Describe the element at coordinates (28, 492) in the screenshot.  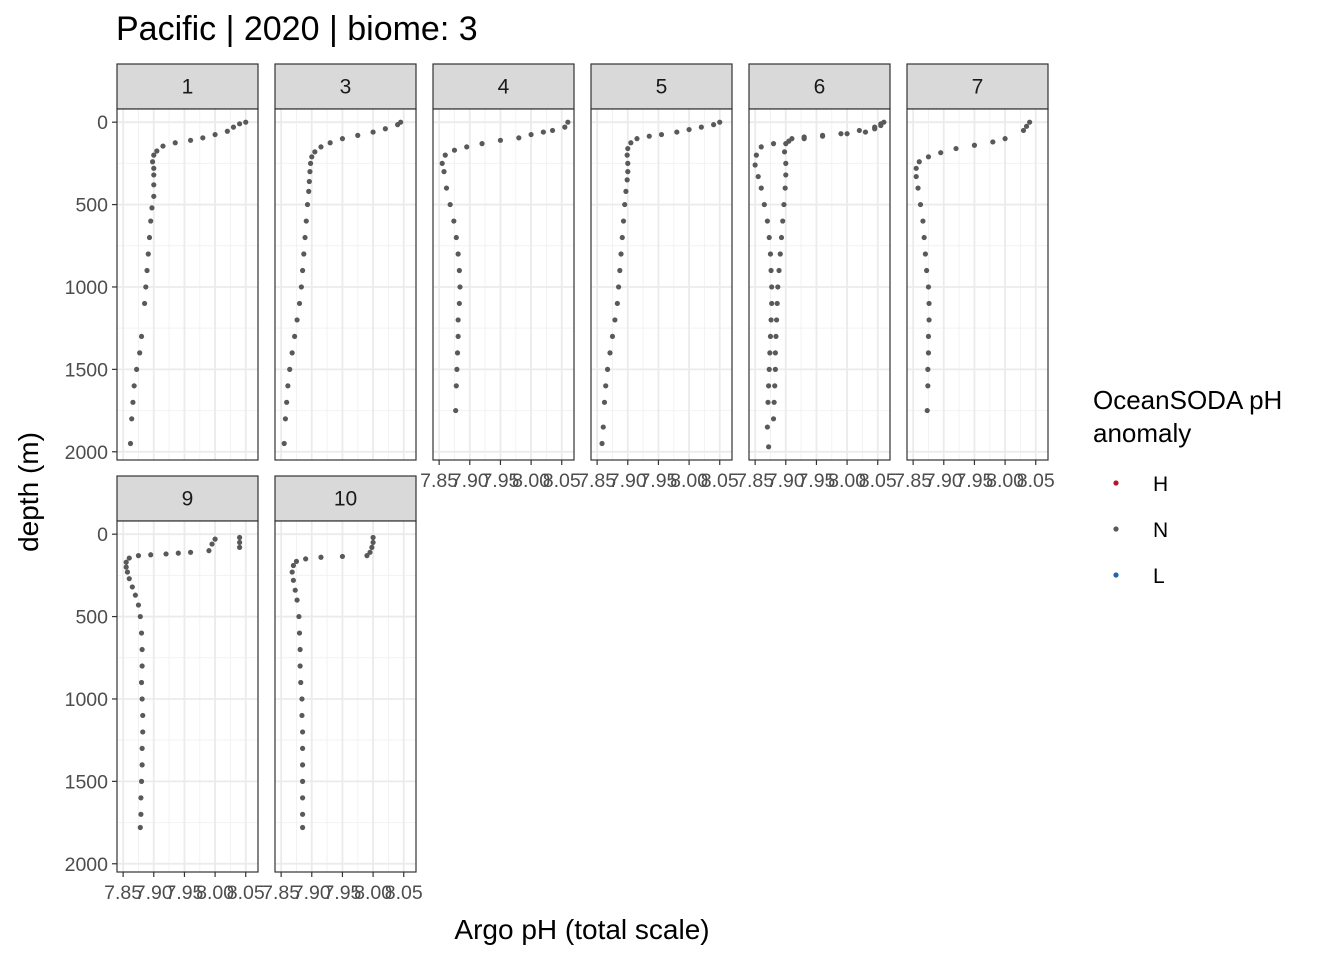
I see `y-axis-title: depth (m)` at that location.